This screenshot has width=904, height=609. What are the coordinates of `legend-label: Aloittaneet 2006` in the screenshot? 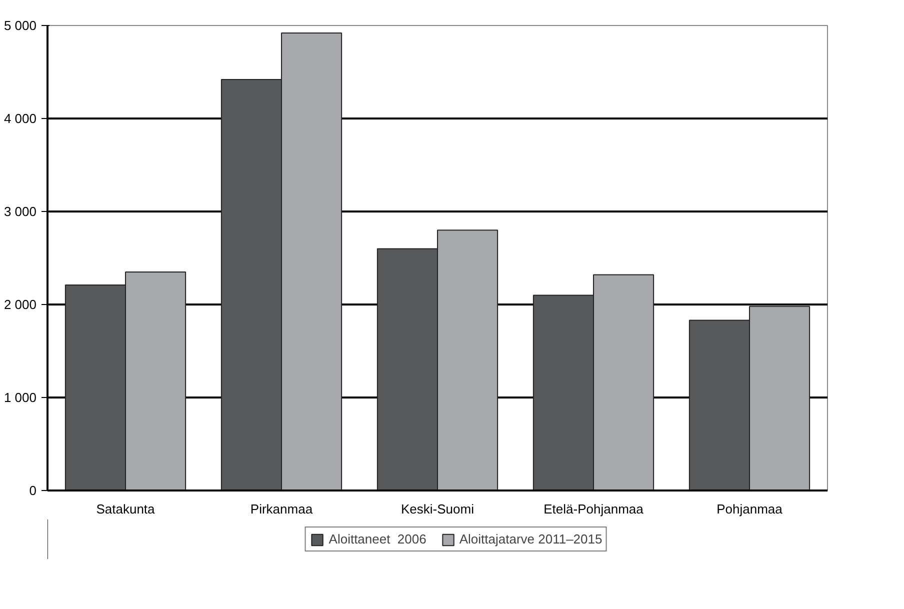 It's located at (377, 539).